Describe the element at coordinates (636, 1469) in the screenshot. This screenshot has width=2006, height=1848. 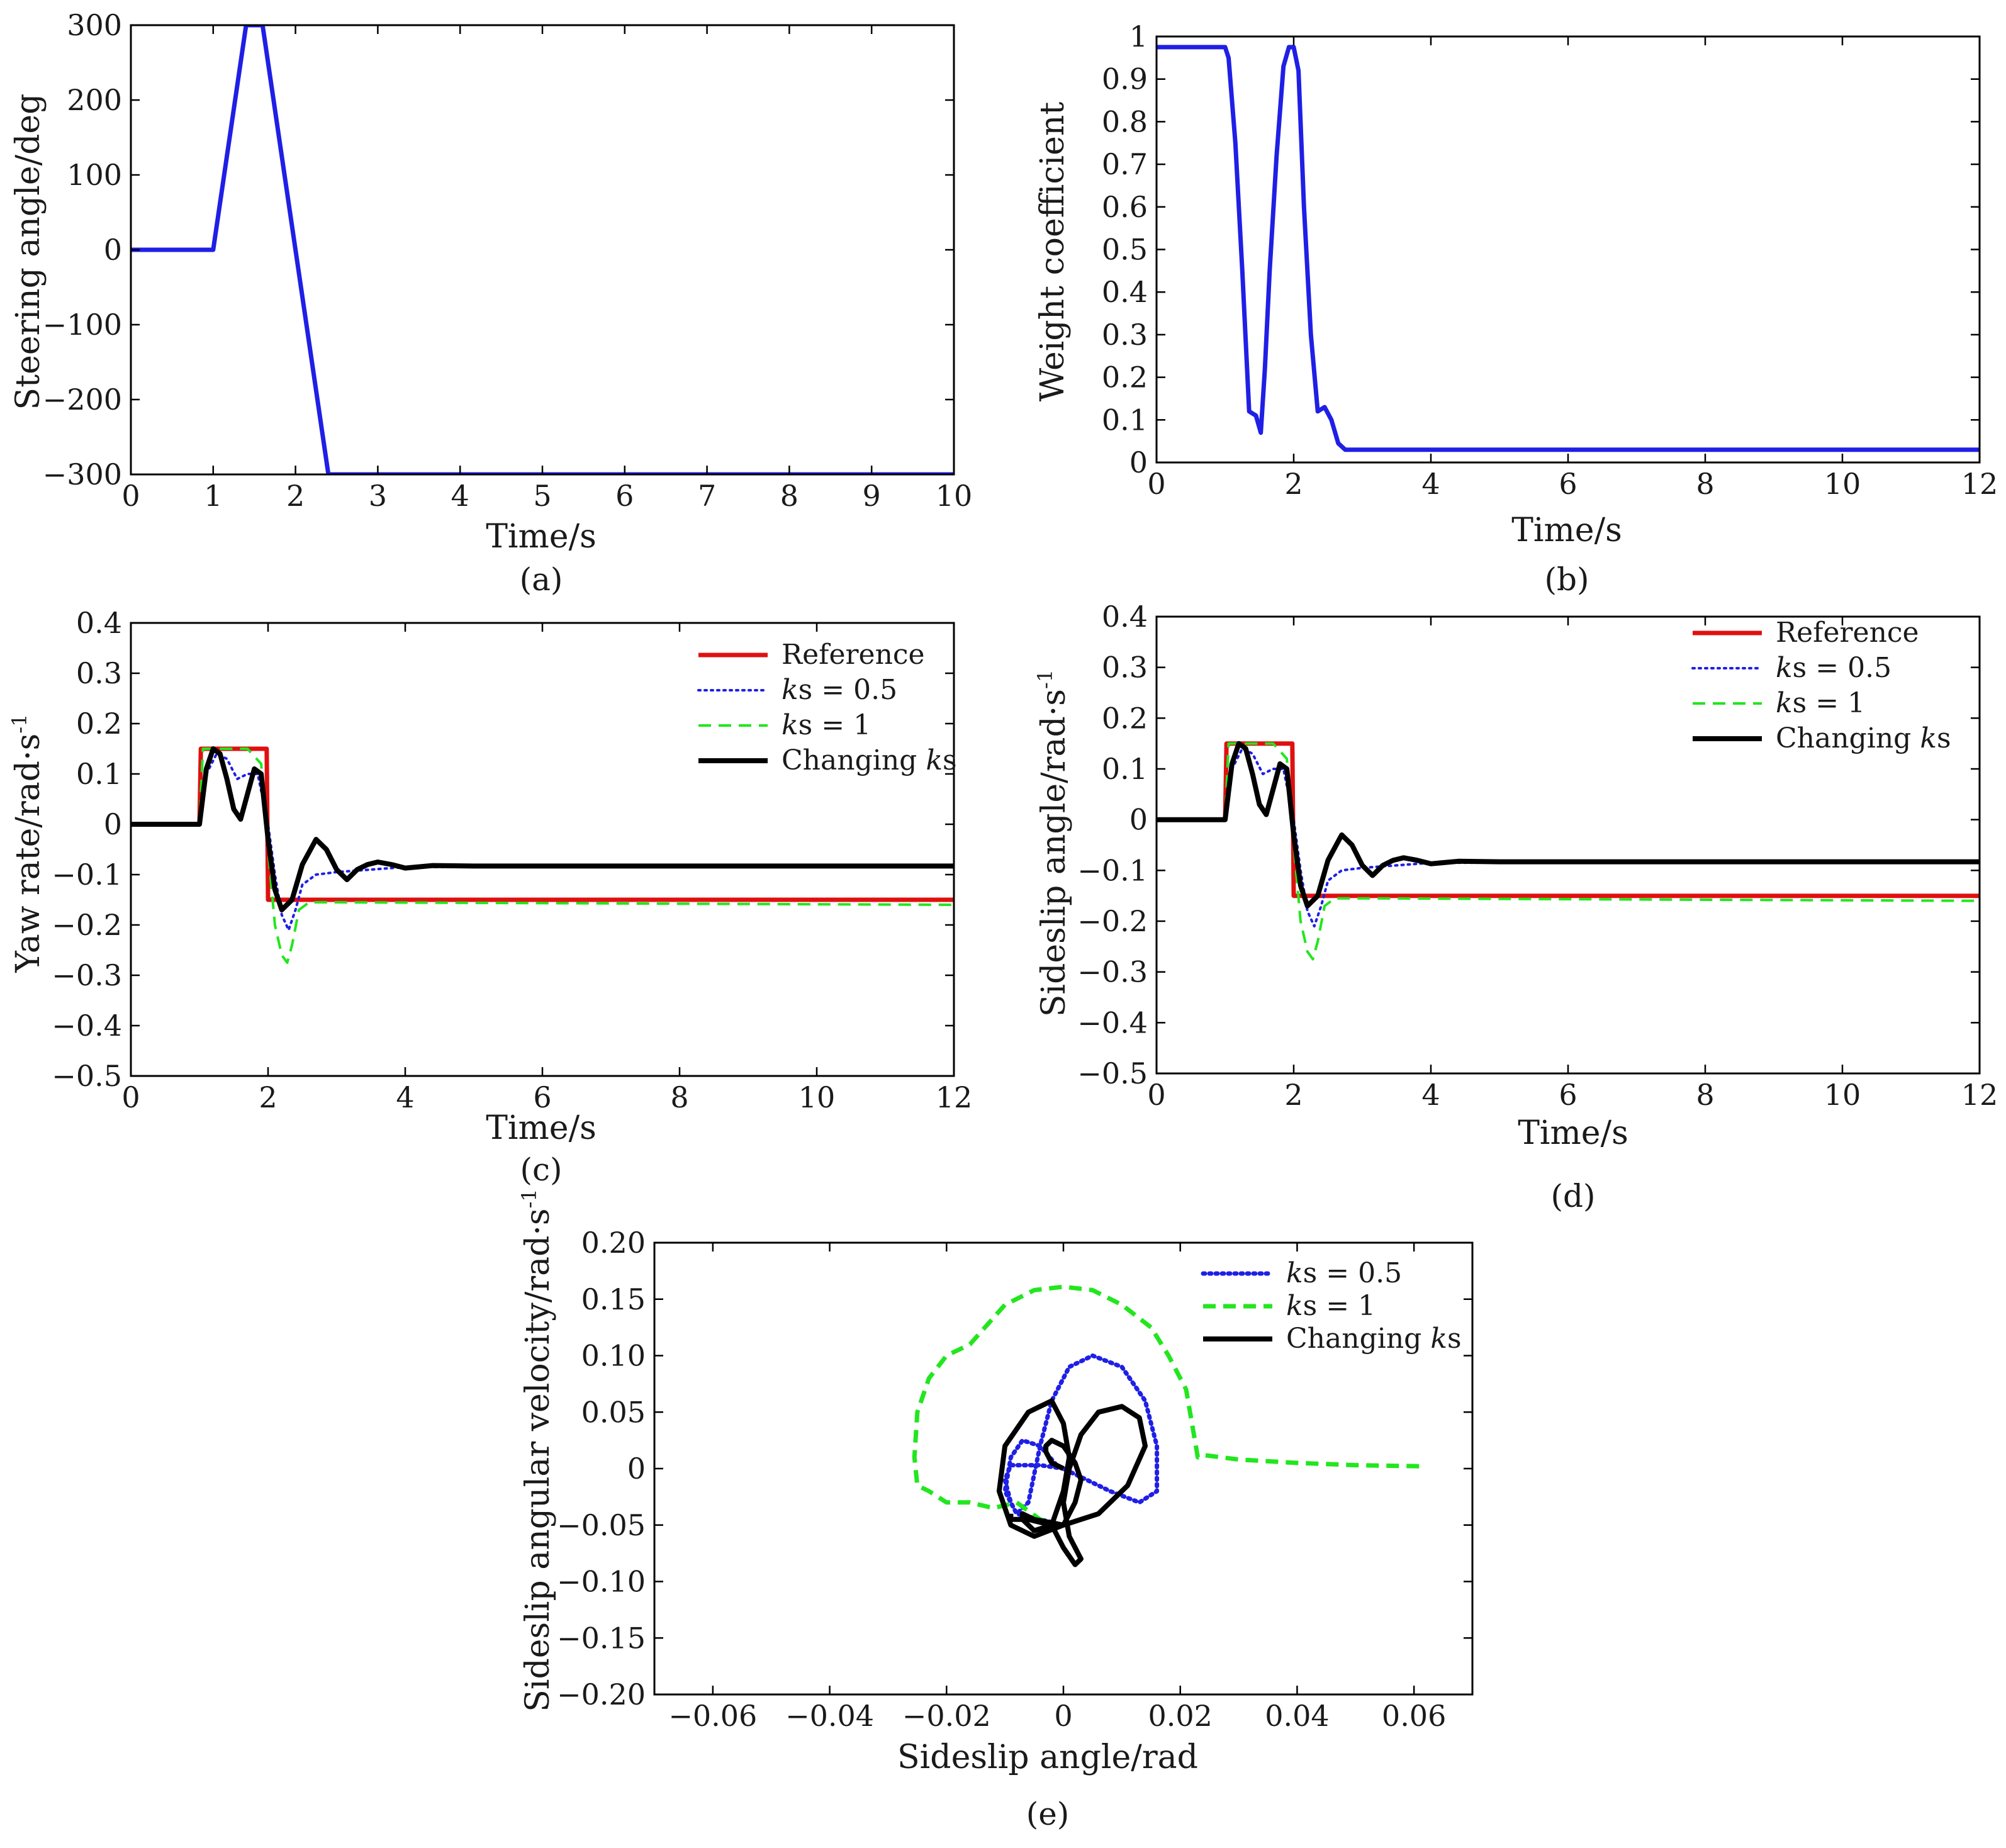
I see `panel-e-ytick-label: 0` at that location.